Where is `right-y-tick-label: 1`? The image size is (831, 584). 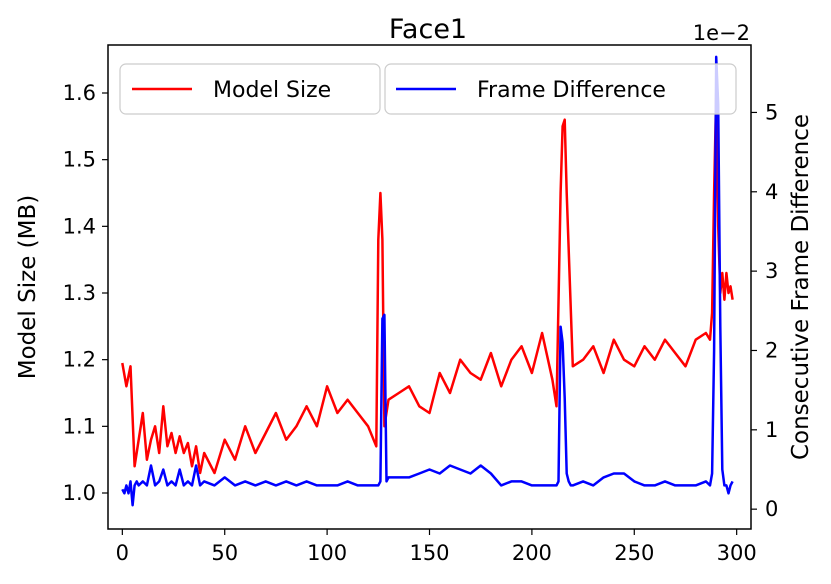 right-y-tick-label: 1 is located at coordinates (771, 430).